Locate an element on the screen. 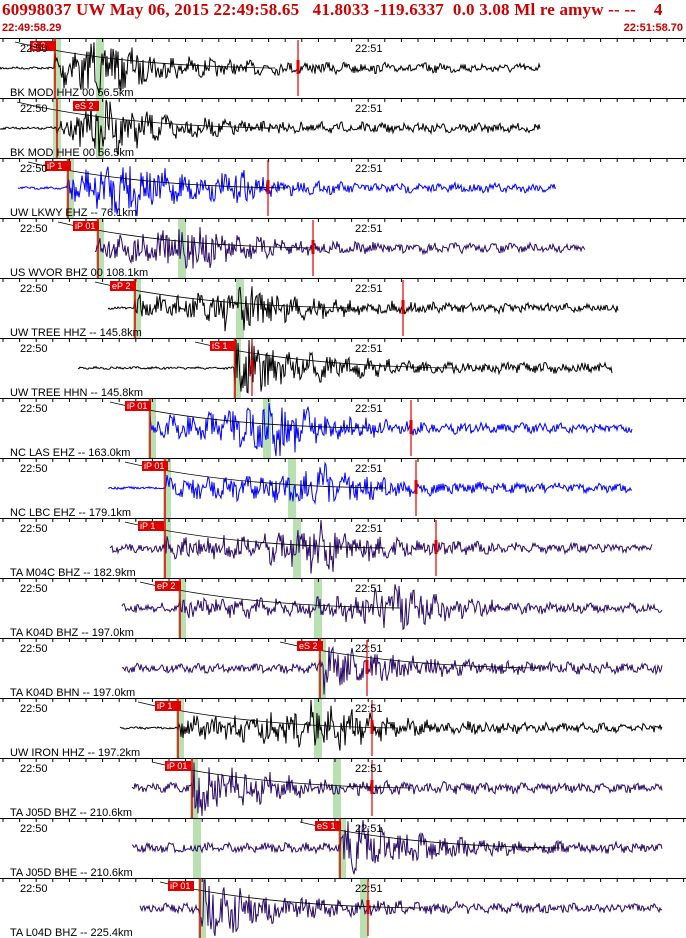  waveform-plot: iP 1 22:50 22:51 TA M04C BHZ -- 182.9km is located at coordinates (343, 548).